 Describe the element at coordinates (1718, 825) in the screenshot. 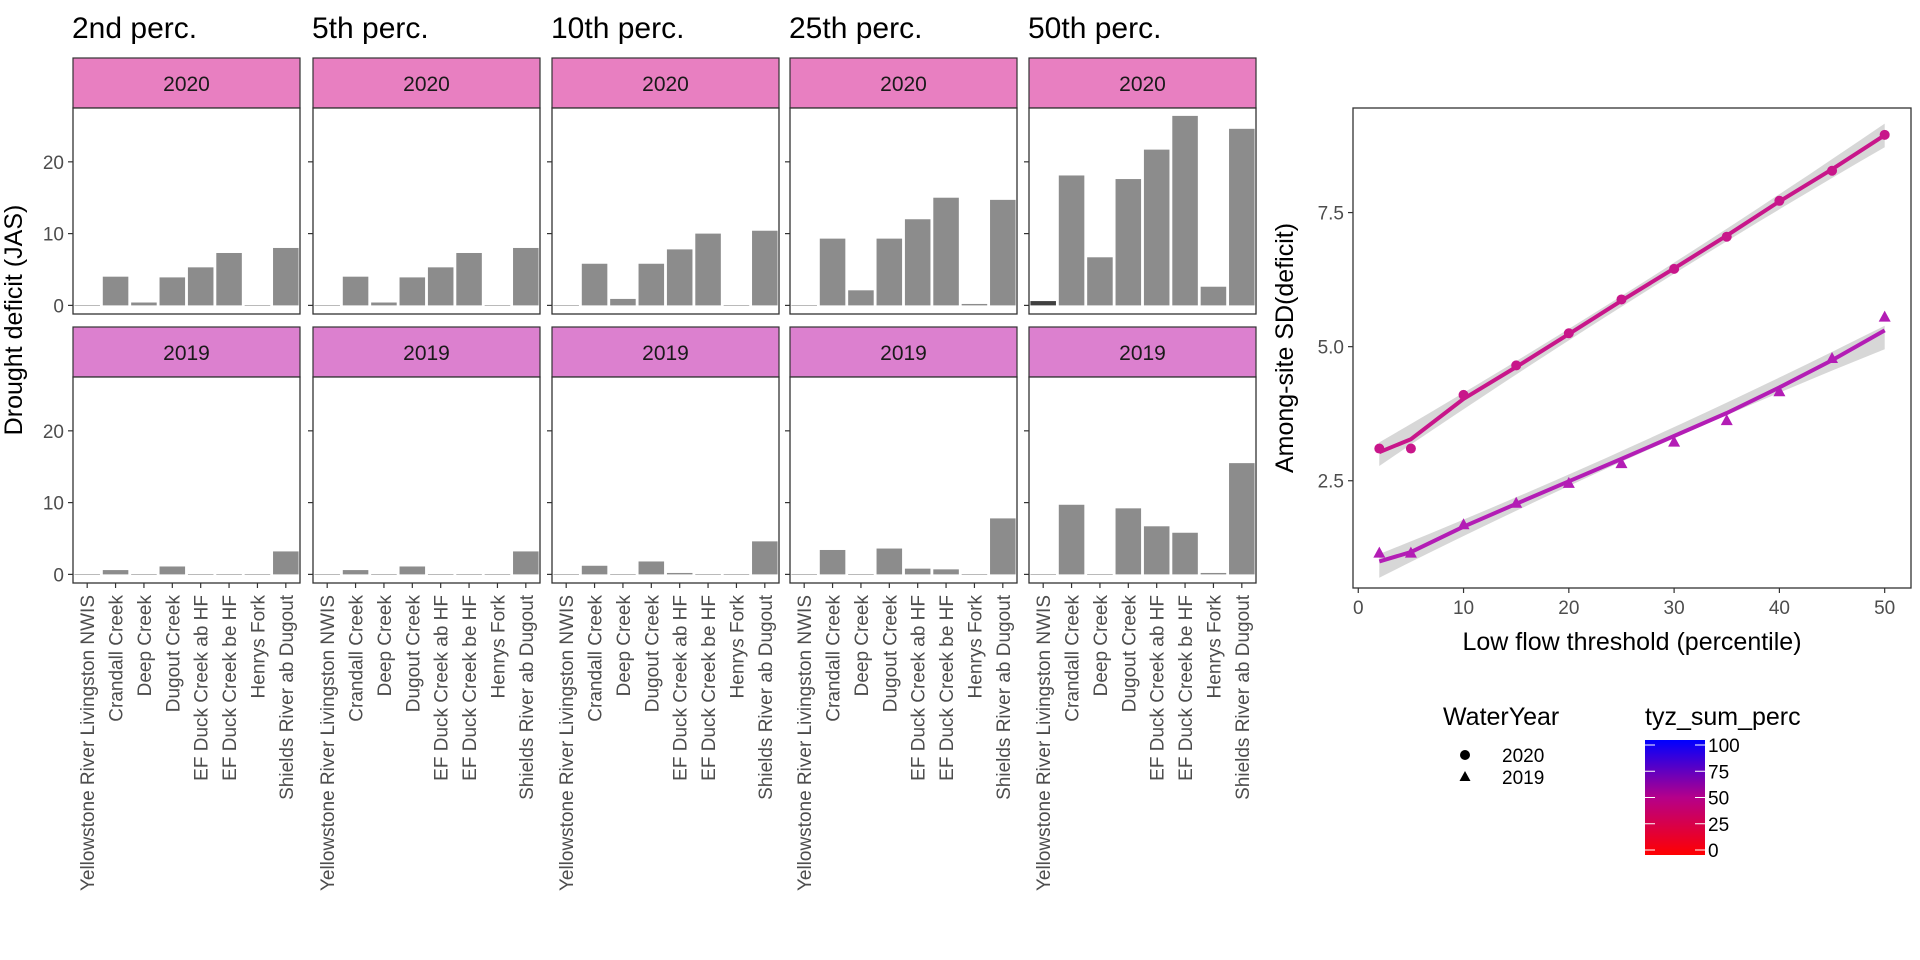

I see `colorbar-tick-label: 25` at that location.